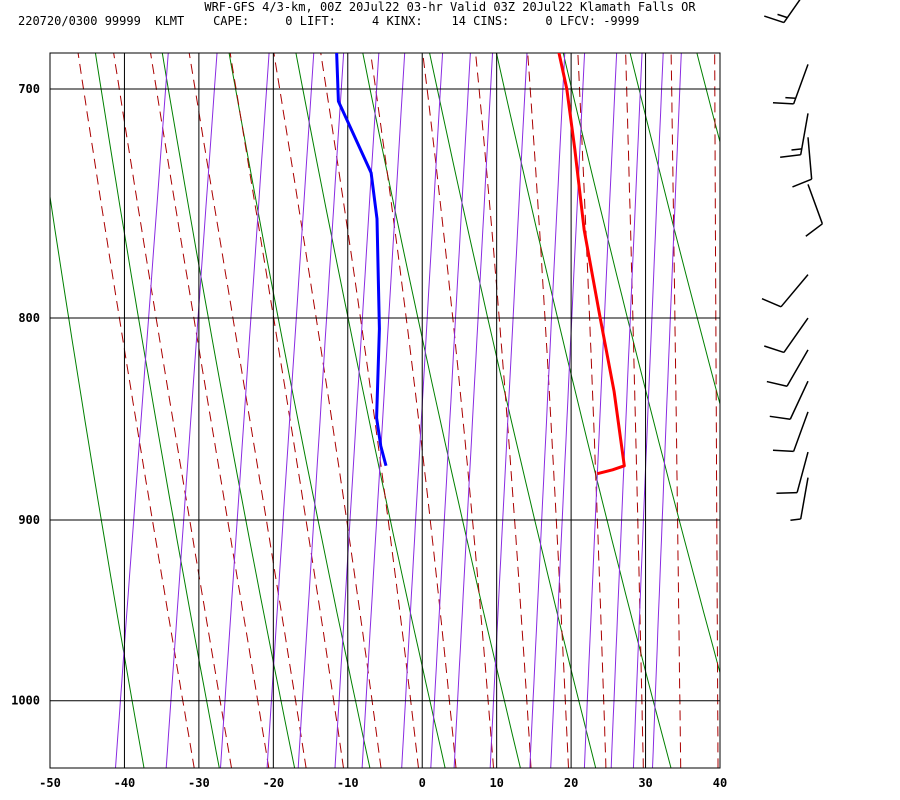  Describe the element at coordinates (273, 783) in the screenshot. I see `x-tick-label: -20` at that location.